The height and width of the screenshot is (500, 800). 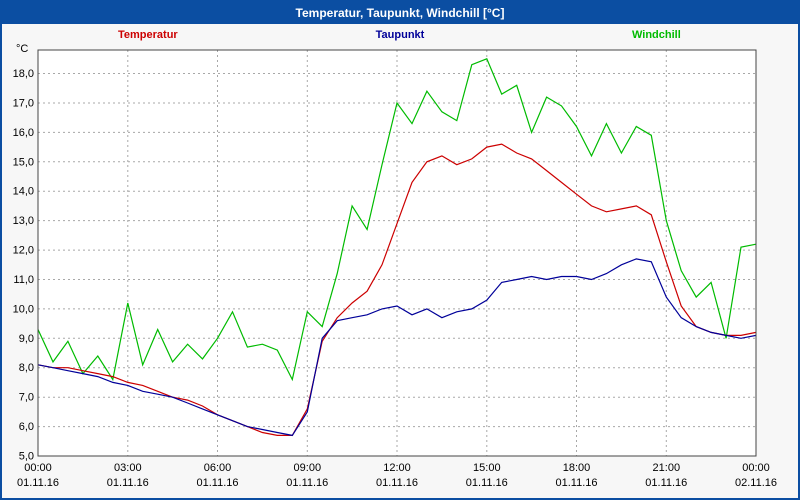 I want to click on window-titlebar: Temperatur, Taupunkt, Windchill [°C], so click(x=400, y=13).